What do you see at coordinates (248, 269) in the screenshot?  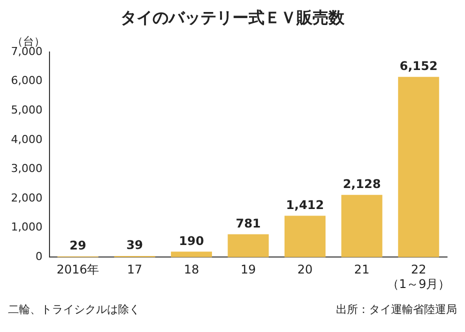 I see `x-tick-label: 19` at bounding box center [248, 269].